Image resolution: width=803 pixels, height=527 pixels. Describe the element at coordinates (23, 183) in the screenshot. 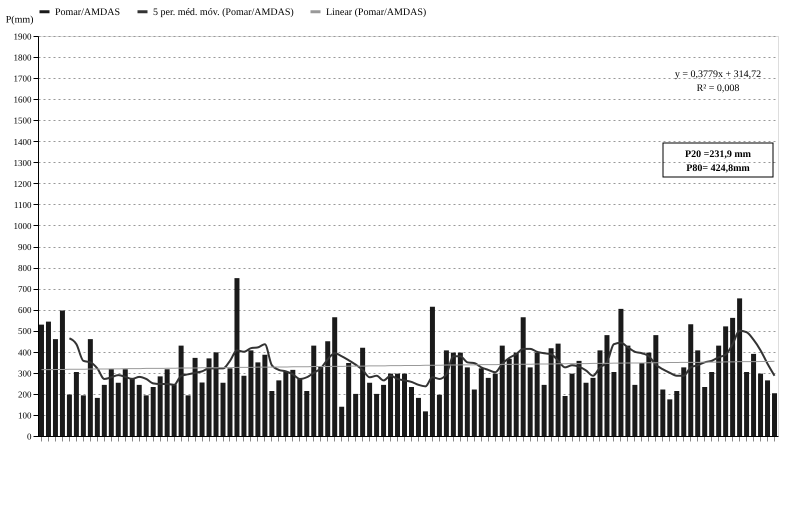

I see `y-tick-label: 1200` at that location.